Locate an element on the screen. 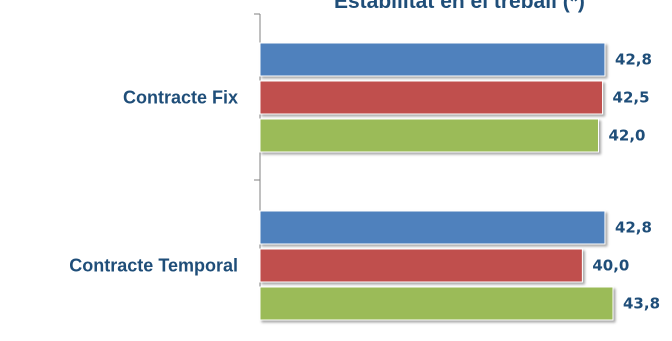 The image size is (672, 341). data-label: 42,5 is located at coordinates (631, 98).